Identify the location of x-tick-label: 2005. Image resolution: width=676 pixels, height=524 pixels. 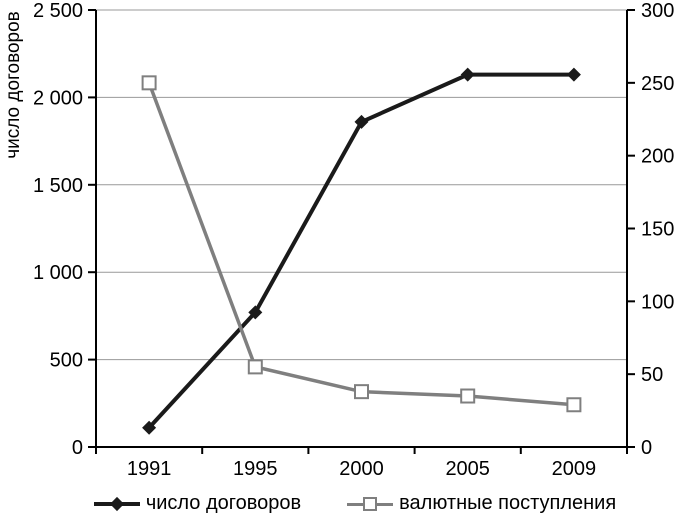
(467, 469).